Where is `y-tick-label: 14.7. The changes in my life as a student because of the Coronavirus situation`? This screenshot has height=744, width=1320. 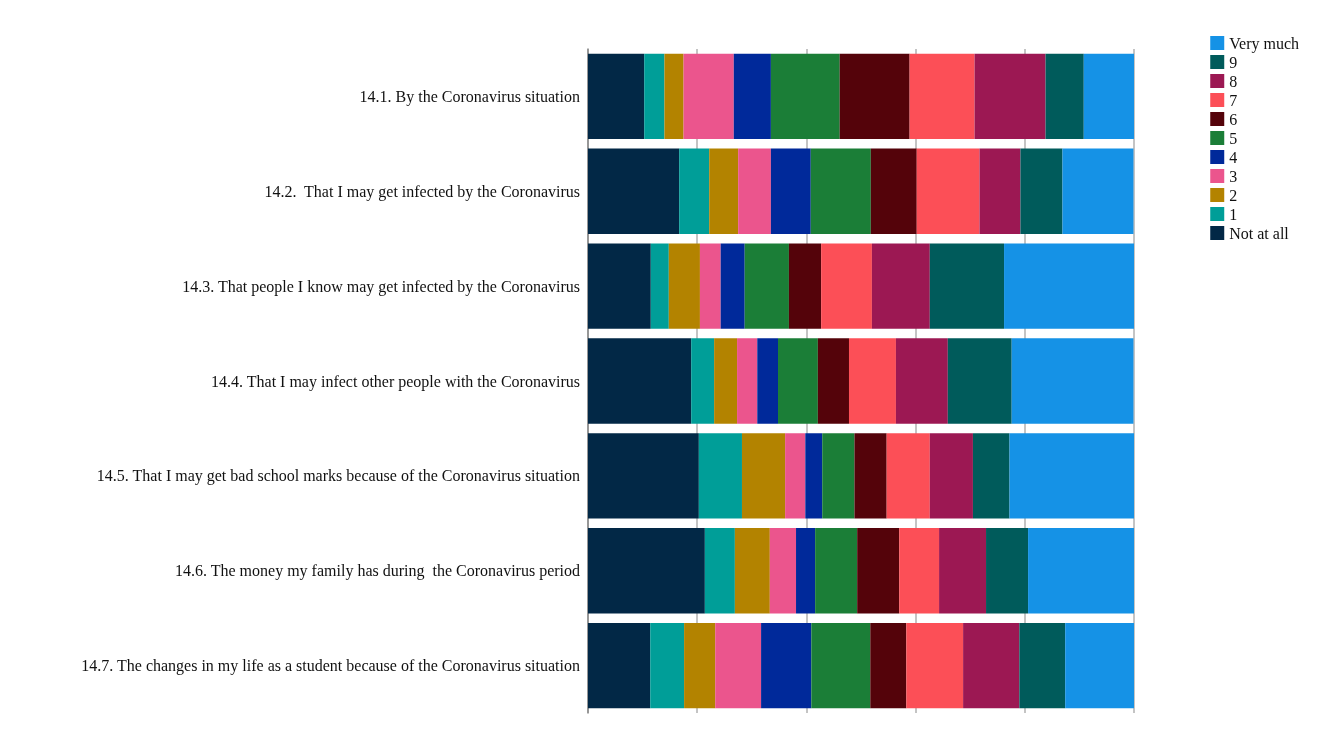 y-tick-label: 14.7. The changes in my life as a student because of the Coronavirus situation is located at coordinates (330, 666).